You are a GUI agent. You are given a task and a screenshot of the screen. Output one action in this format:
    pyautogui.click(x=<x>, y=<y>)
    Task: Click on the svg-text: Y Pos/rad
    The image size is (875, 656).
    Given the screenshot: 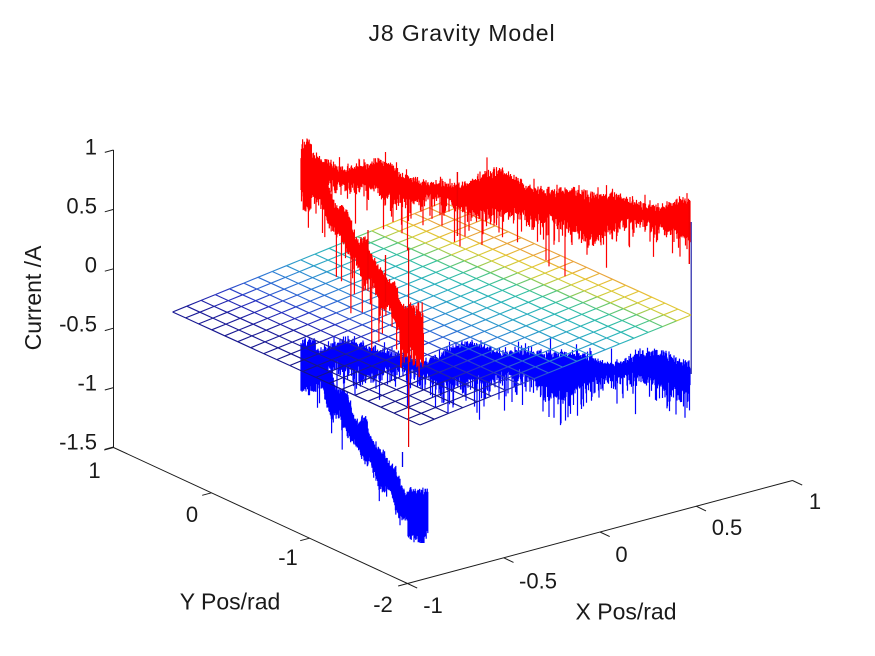 What is the action you would take?
    pyautogui.click(x=230, y=601)
    